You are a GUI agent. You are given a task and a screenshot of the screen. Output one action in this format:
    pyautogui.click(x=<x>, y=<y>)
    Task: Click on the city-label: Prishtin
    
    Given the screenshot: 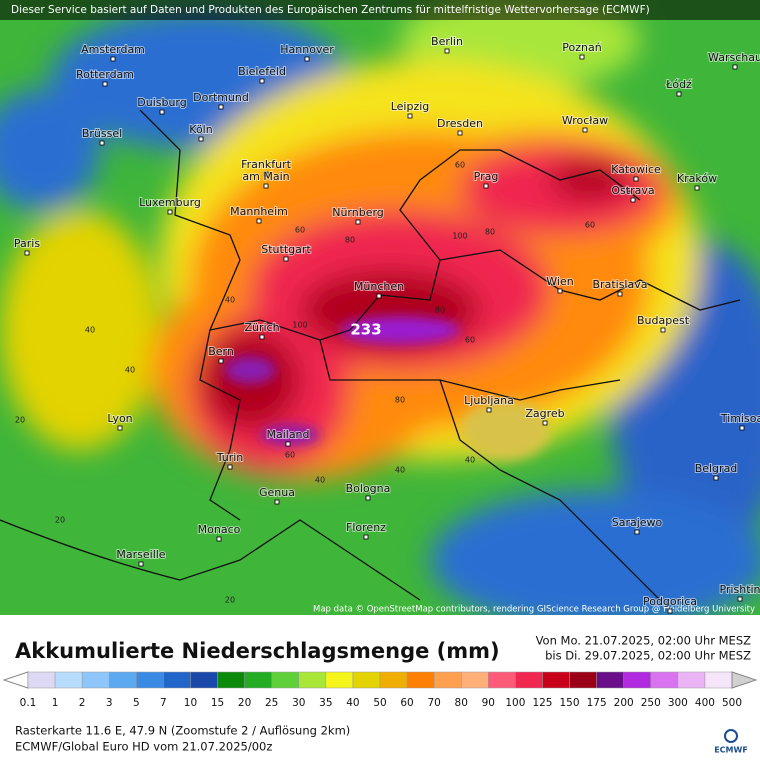 What is the action you would take?
    pyautogui.click(x=739, y=589)
    